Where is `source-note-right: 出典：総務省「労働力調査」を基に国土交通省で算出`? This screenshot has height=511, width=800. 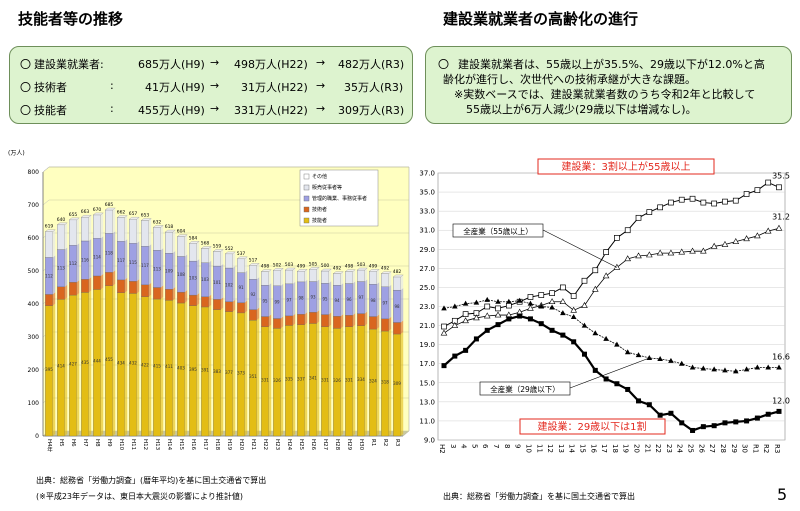
source-note-right: 出典：総務省「労働力調査」を基に国土交通省で算出 is located at coordinates (539, 496).